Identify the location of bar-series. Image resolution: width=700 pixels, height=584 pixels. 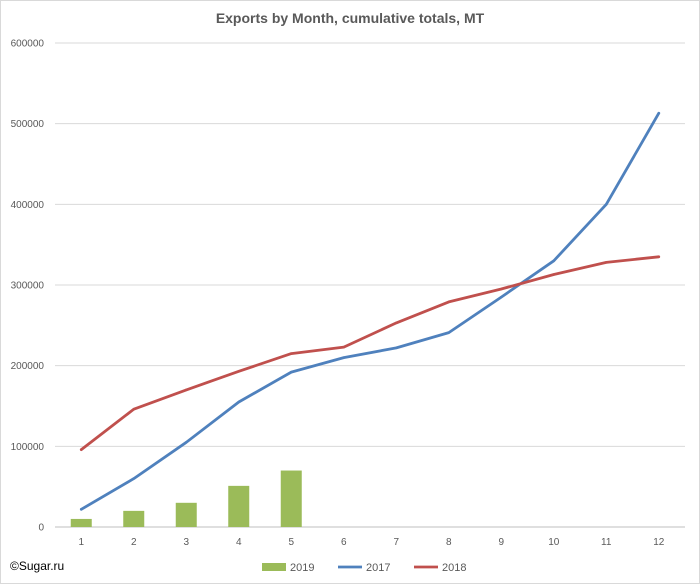
(186, 498).